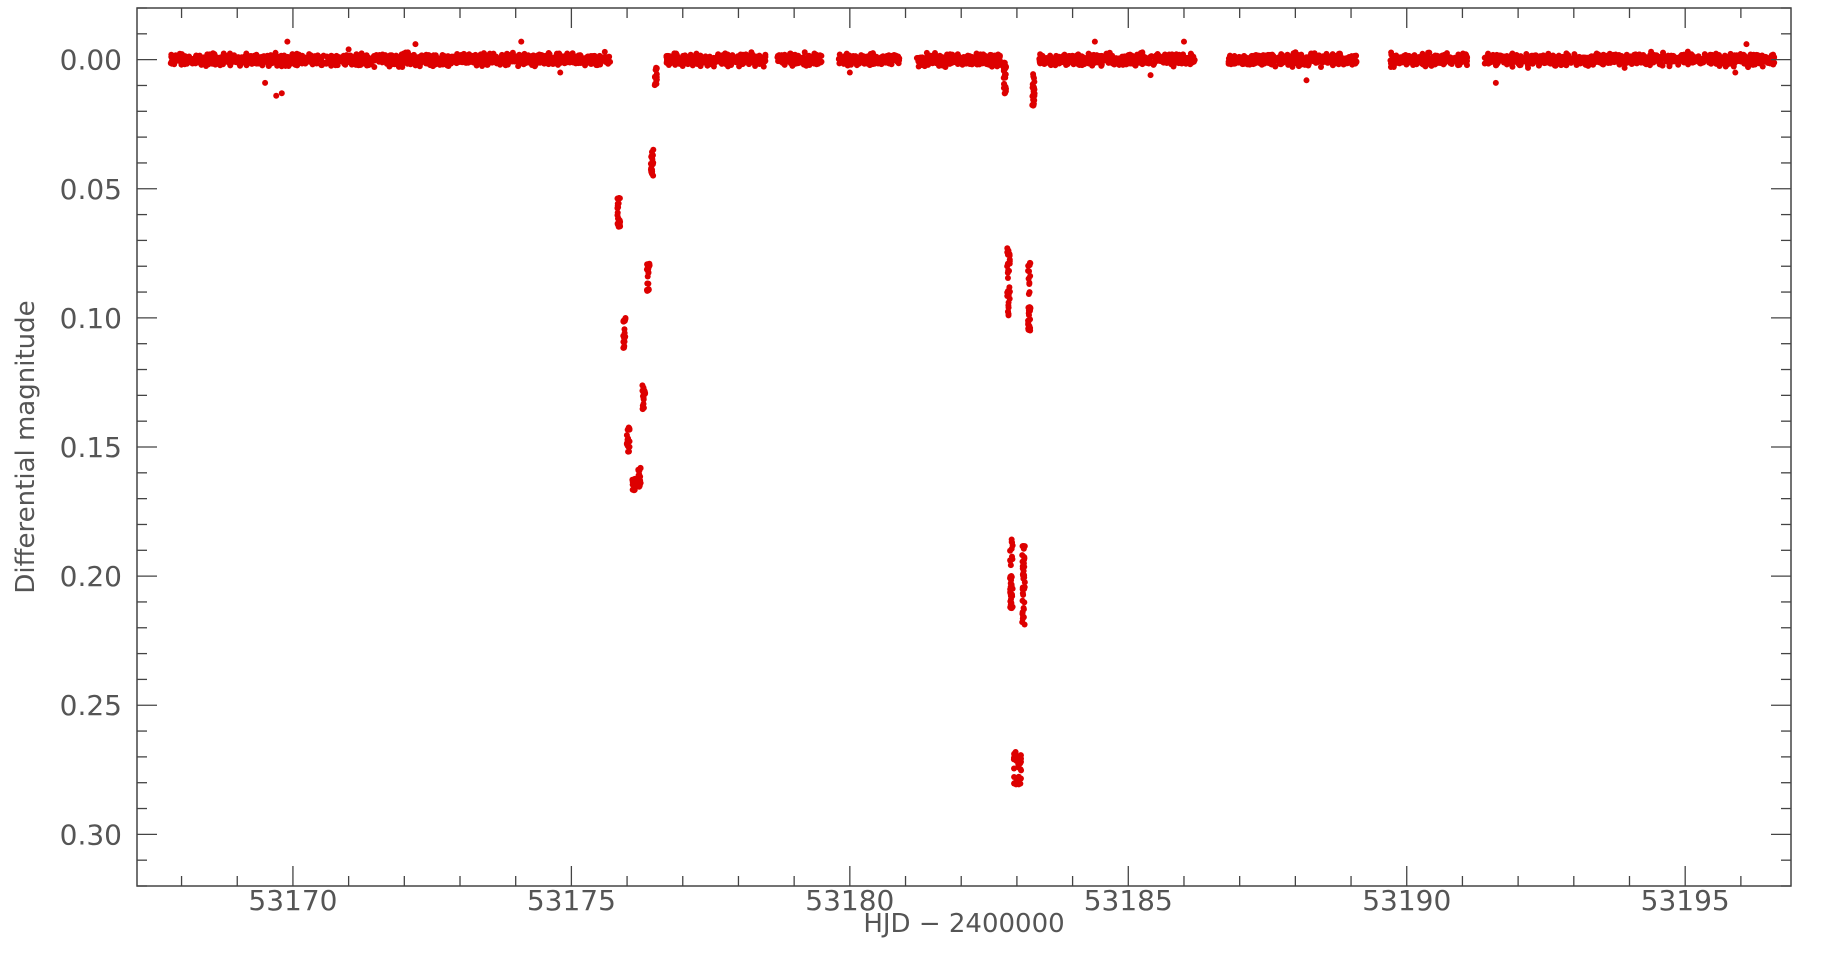  I want to click on x-tick-label: 53190, so click(1406, 900).